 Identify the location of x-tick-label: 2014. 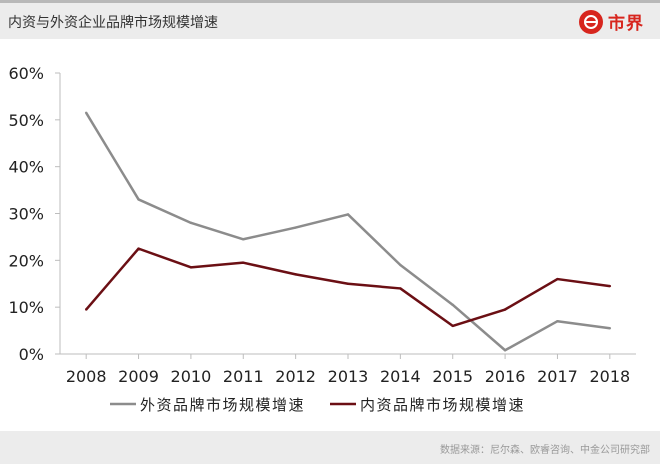
(400, 376).